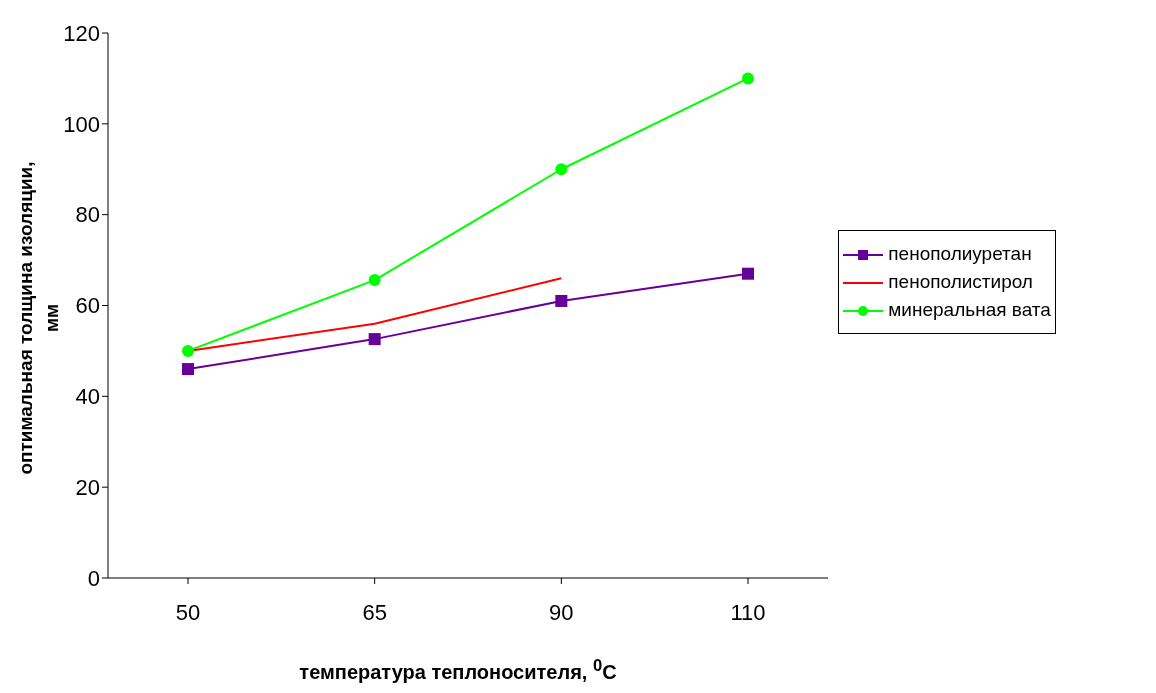  What do you see at coordinates (87, 397) in the screenshot?
I see `y-tick-label: 40` at bounding box center [87, 397].